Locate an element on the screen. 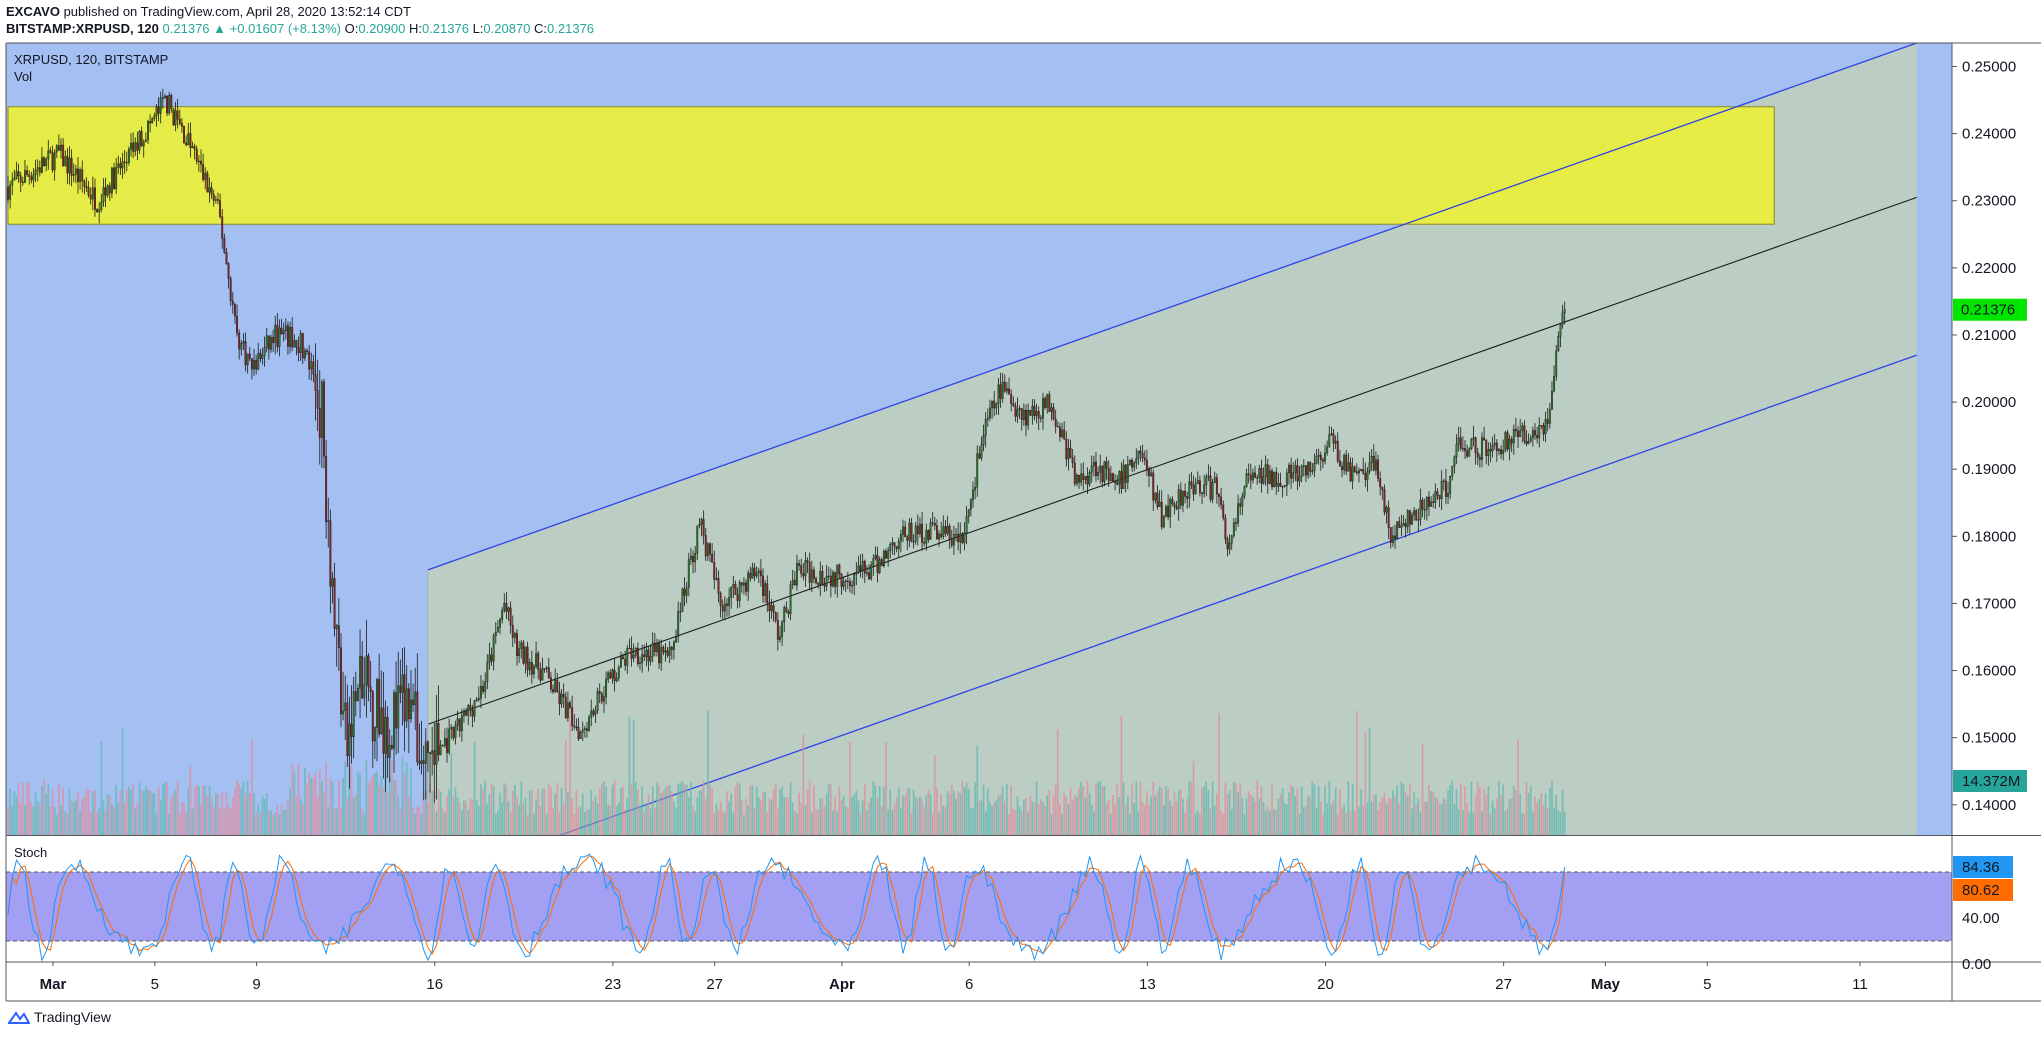 The image size is (2041, 1038). footer-brand: TradingView is located at coordinates (59, 1017).